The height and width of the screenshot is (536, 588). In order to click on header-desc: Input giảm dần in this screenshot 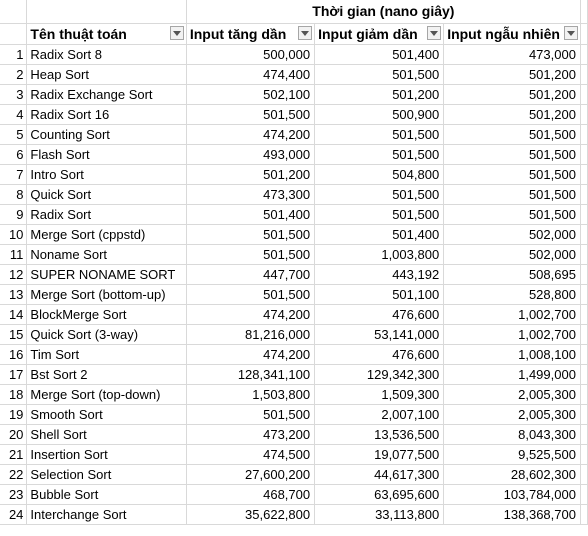, I will do `click(379, 34)`.